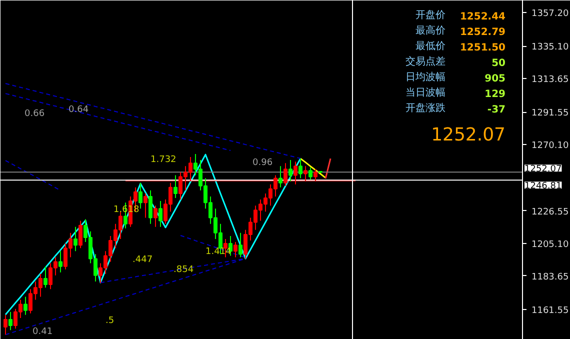  Describe the element at coordinates (78, 110) in the screenshot. I see `annotation: 0.64` at that location.